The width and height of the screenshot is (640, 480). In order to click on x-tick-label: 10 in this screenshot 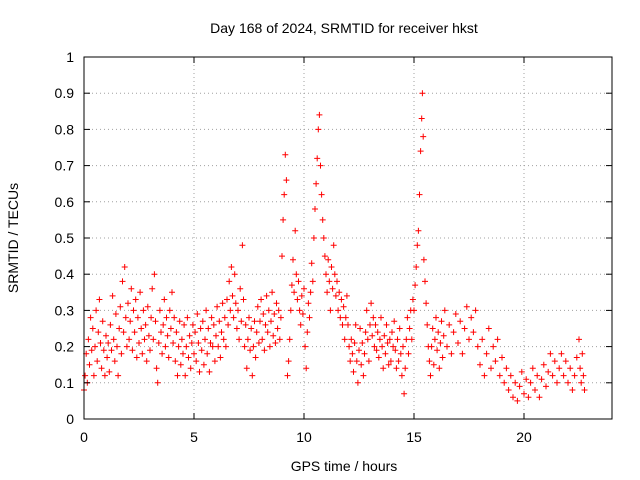, I will do `click(304, 437)`.